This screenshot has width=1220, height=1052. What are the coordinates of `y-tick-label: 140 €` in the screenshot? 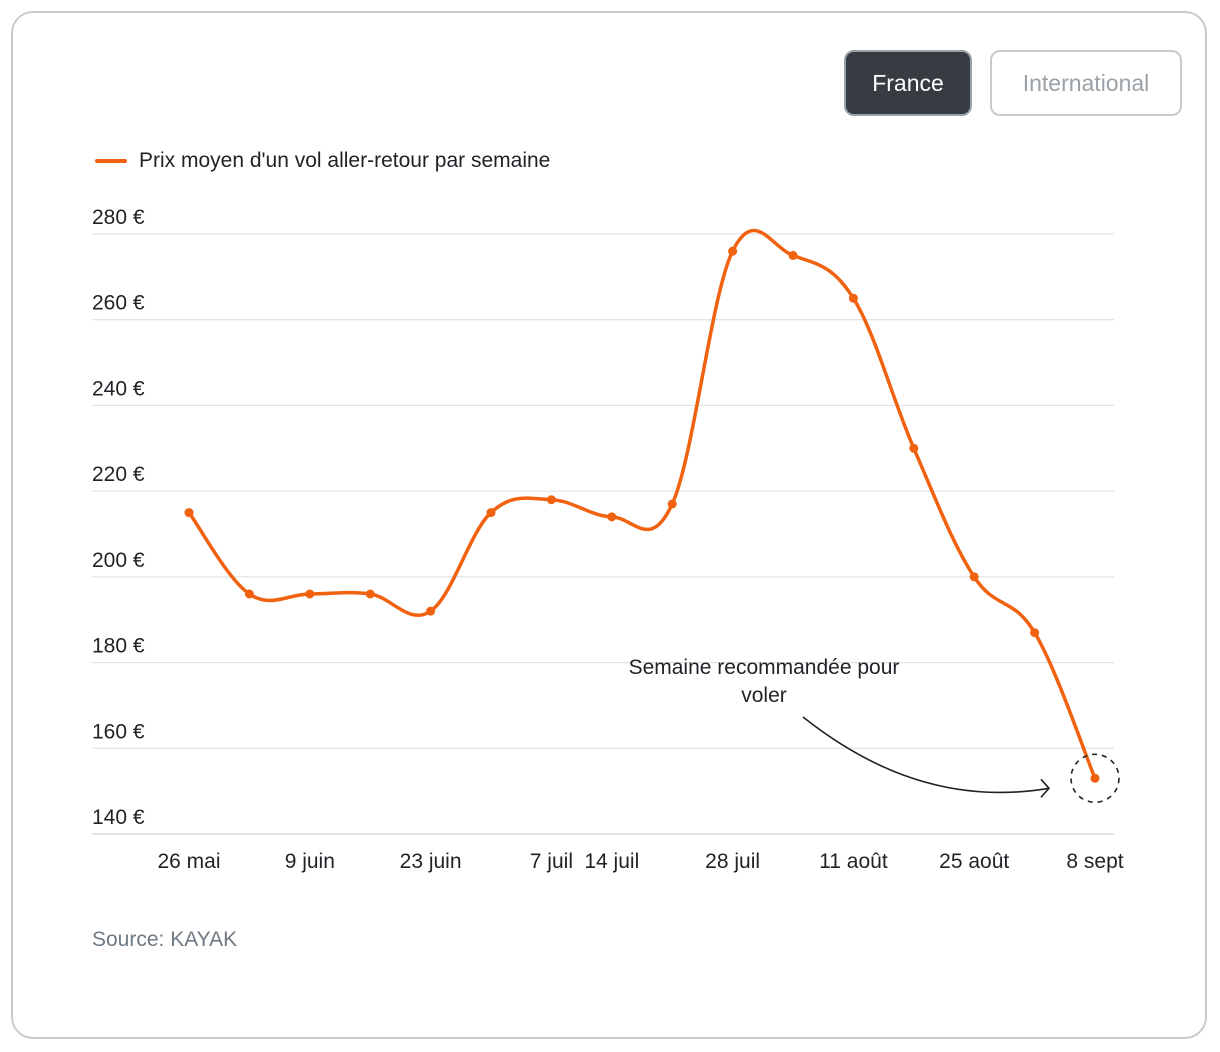 It's located at (118, 817).